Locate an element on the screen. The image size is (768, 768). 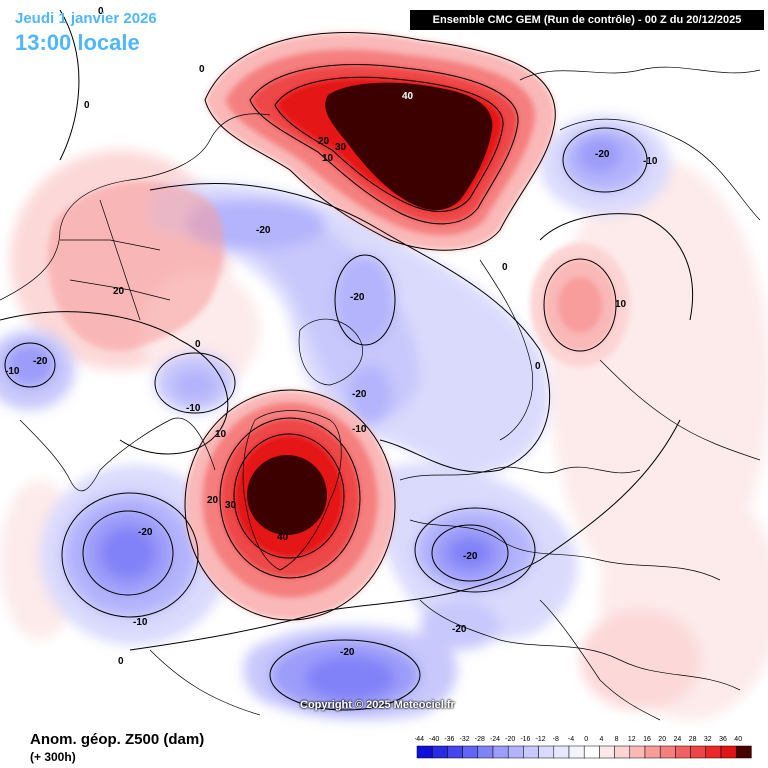
legend-swatches is located at coordinates (584, 752).